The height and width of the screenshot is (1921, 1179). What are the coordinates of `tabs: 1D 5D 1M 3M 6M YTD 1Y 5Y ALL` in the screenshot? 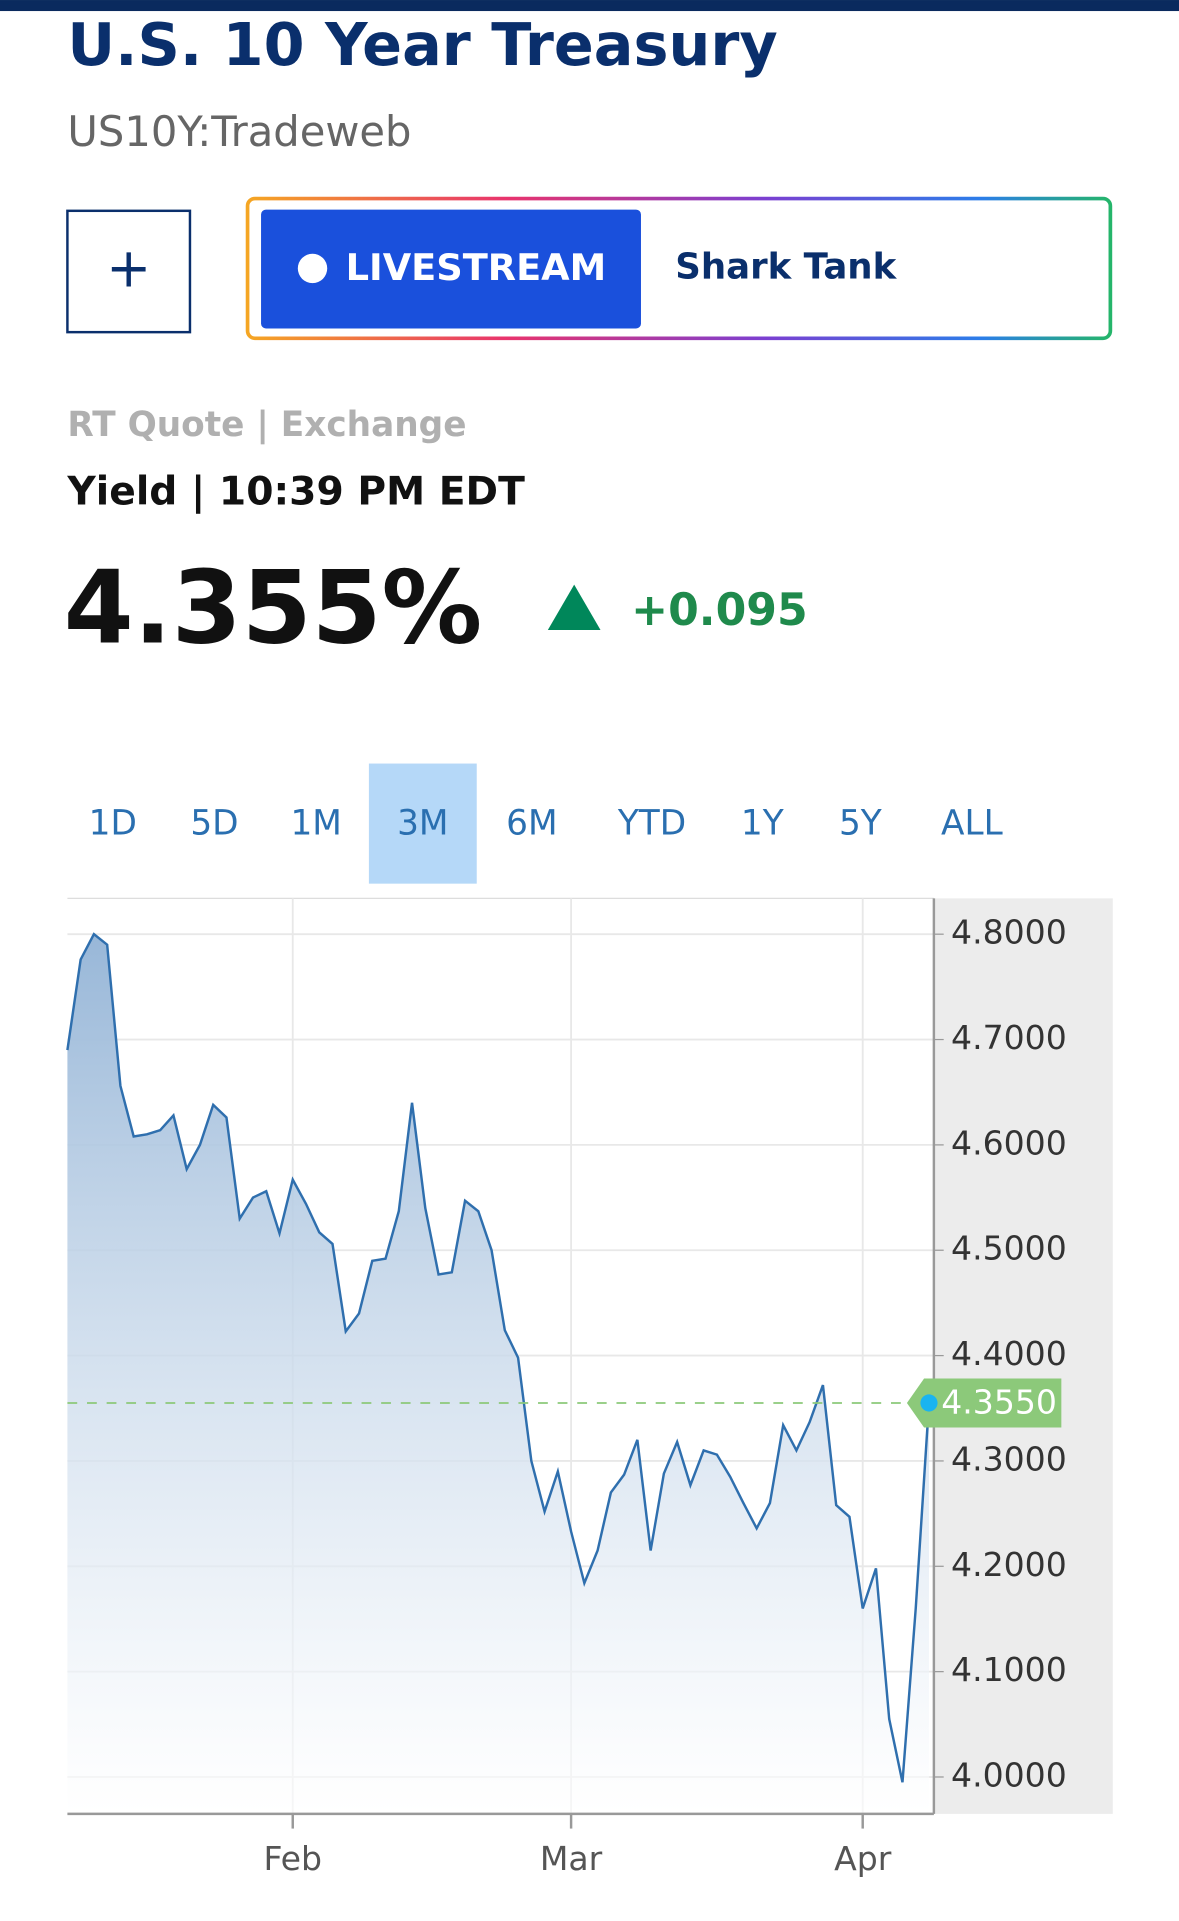 It's located at (546, 823).